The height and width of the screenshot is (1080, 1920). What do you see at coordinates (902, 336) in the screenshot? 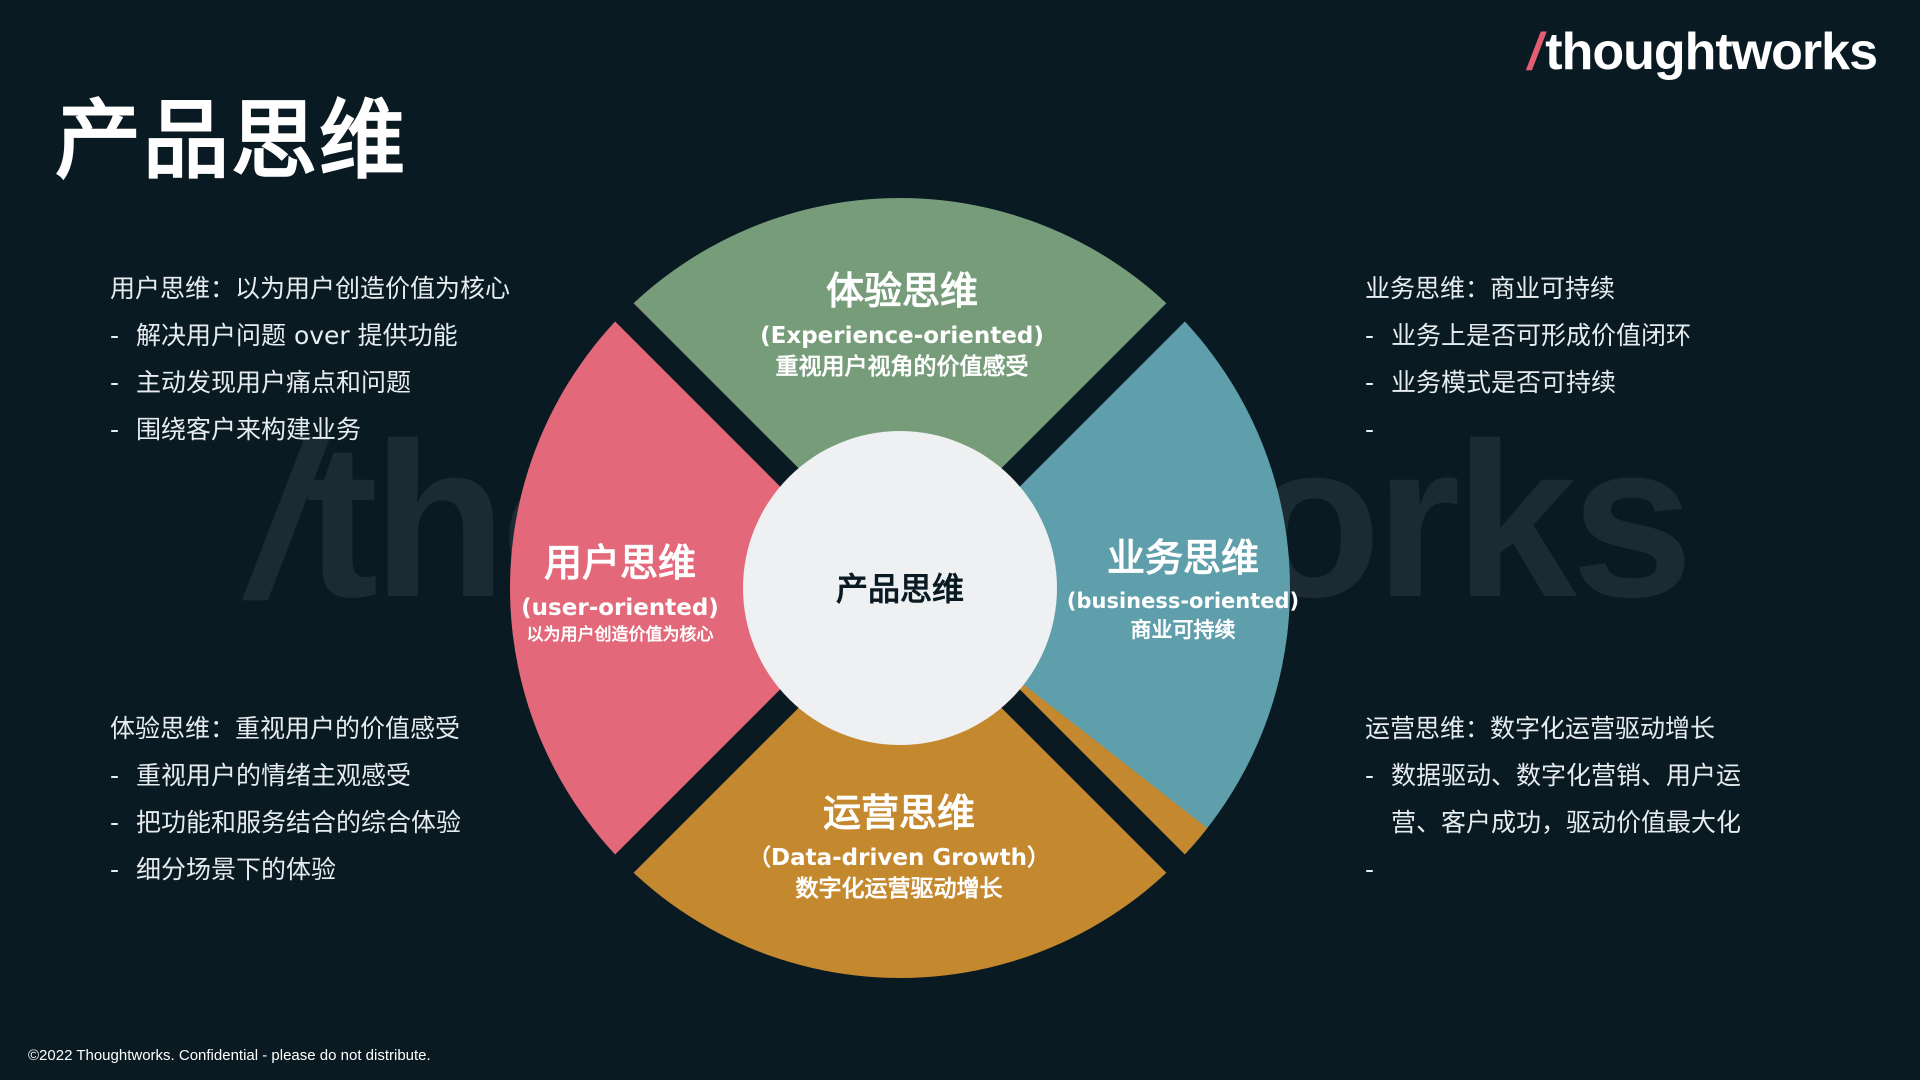
I see `segment-en-experience: (Experience-oriented)` at bounding box center [902, 336].